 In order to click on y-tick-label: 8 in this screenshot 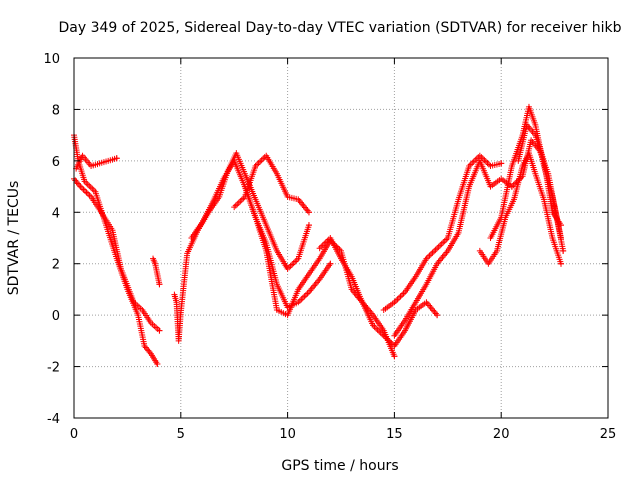, I will do `click(56, 110)`.